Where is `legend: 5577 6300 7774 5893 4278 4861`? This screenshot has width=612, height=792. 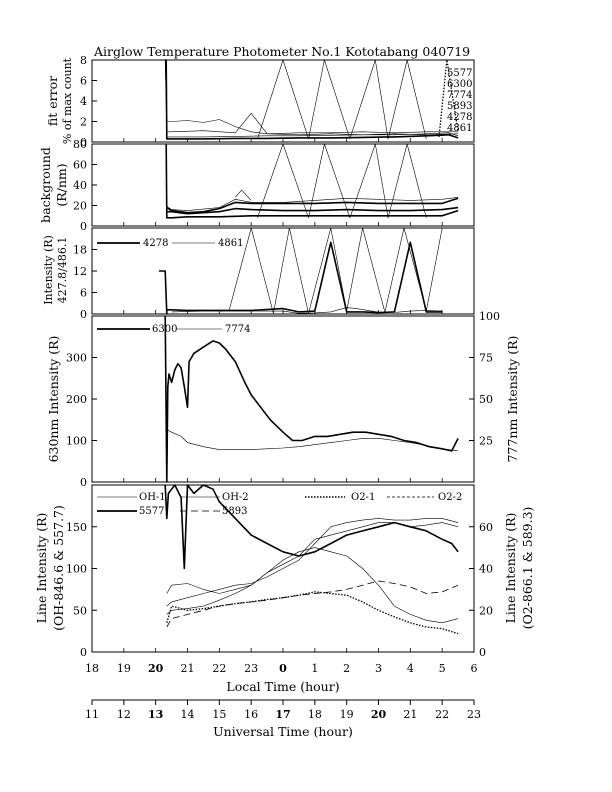 legend: 5577 6300 7774 5893 4278 4861 is located at coordinates (459, 101).